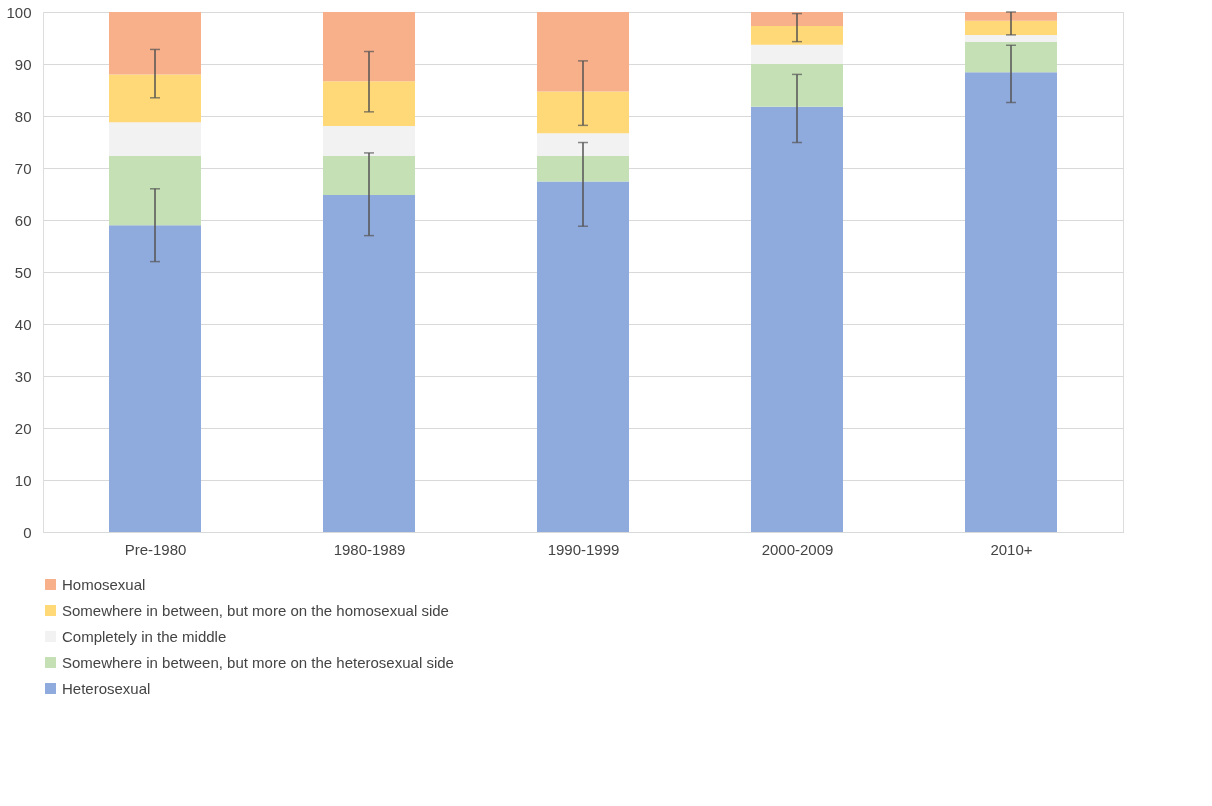  Describe the element at coordinates (27, 532) in the screenshot. I see `y-tick-label: 0` at that location.